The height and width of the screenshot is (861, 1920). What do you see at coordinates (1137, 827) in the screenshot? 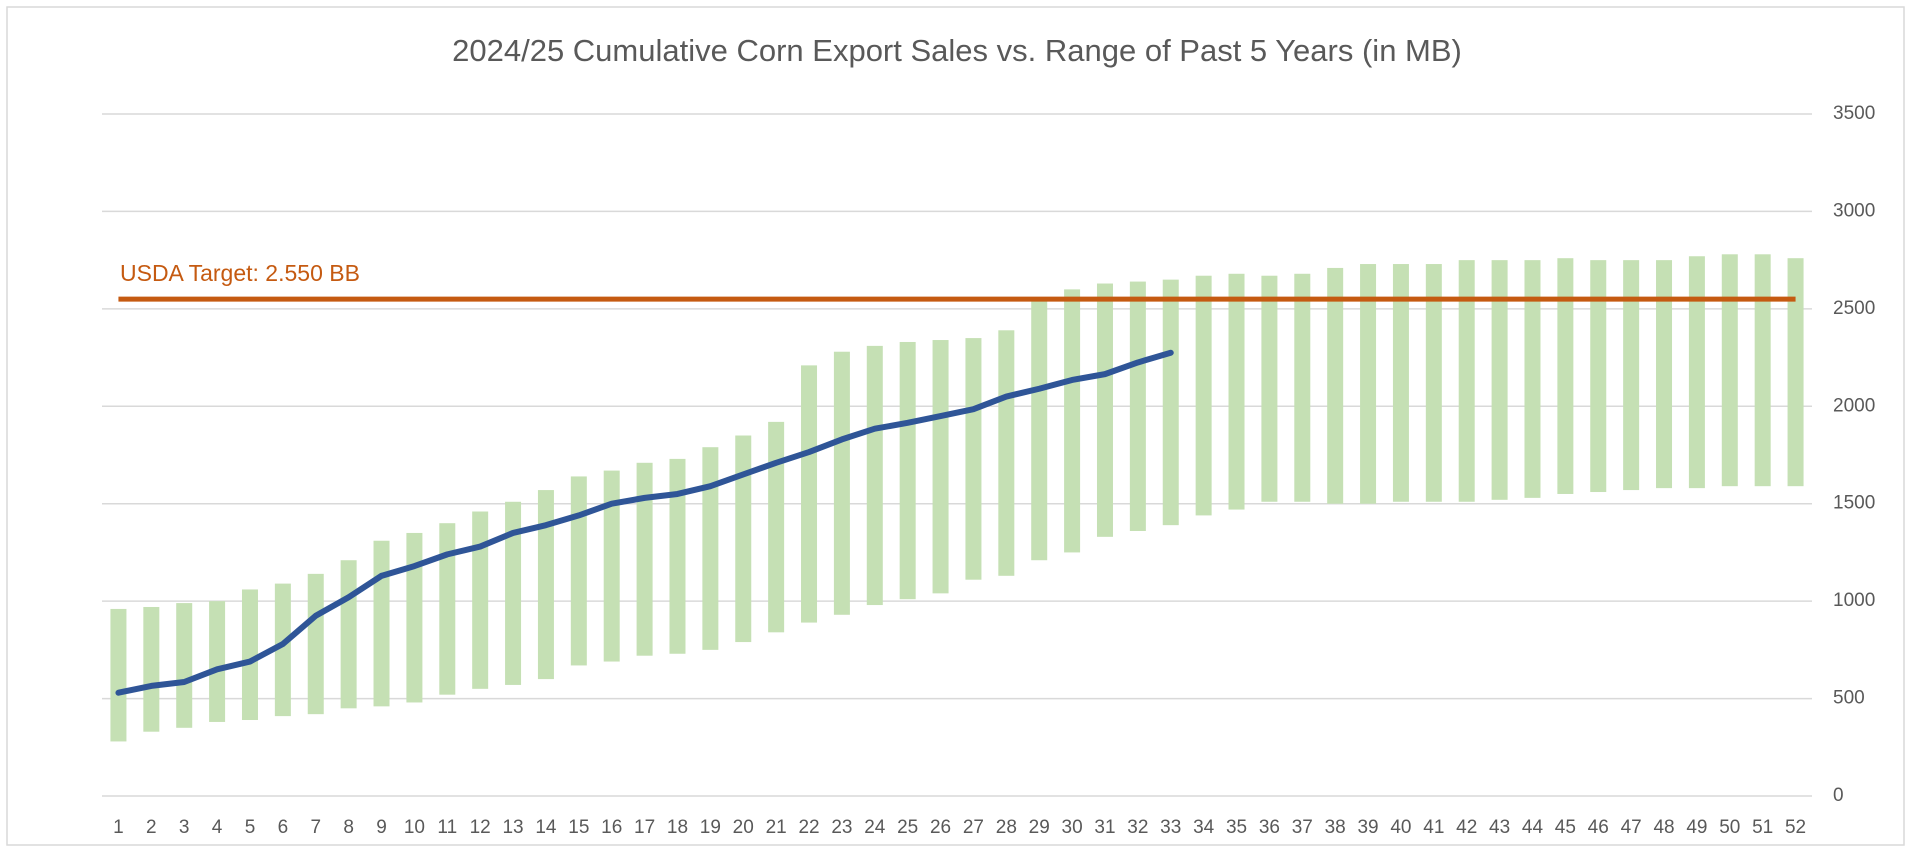
I see `x-tick-label: 32` at bounding box center [1137, 827].